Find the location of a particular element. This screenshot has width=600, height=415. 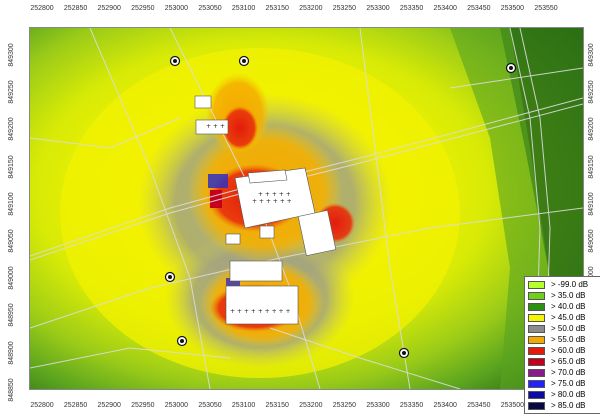

tick-bottom-label: 253500 is located at coordinates (512, 405).